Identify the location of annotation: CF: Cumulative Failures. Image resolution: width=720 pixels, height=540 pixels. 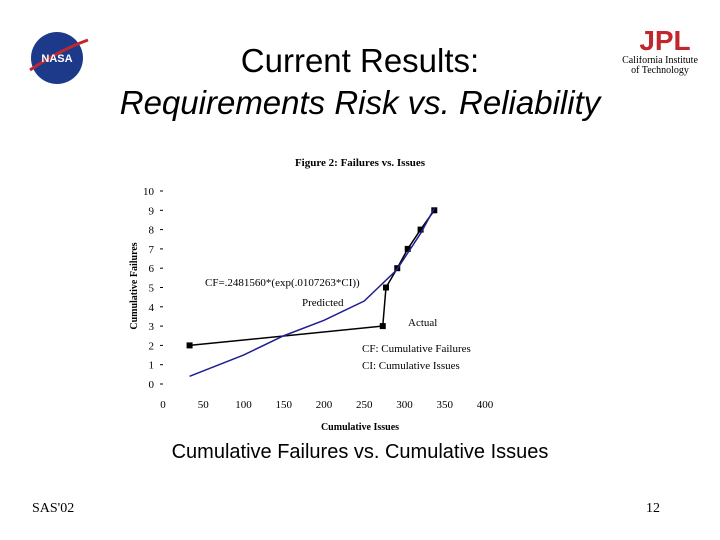
(416, 349).